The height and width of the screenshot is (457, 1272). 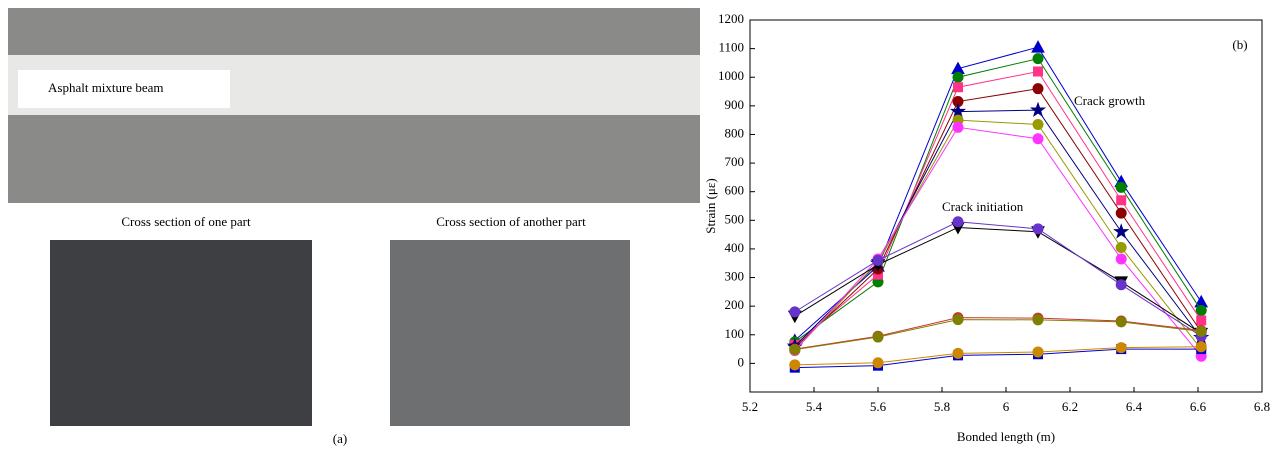 What do you see at coordinates (735, 132) in the screenshot?
I see `y-tick-label: 800` at bounding box center [735, 132].